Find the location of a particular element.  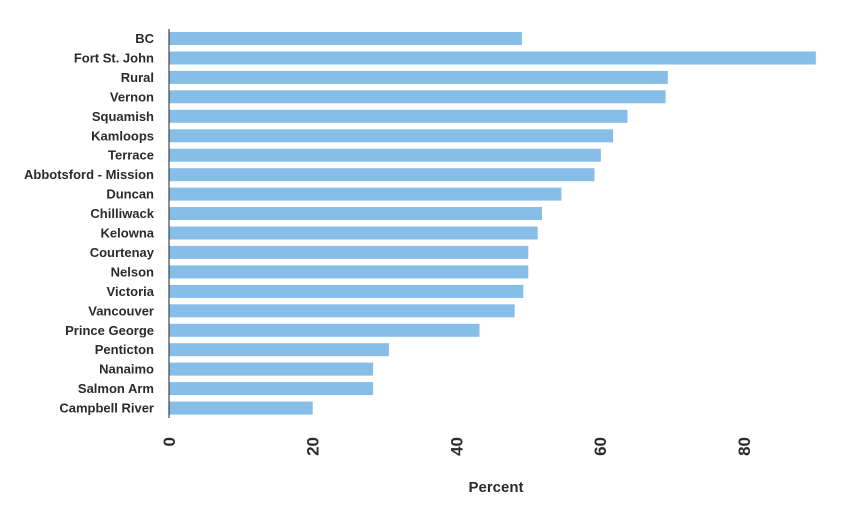

category-label: Terrace is located at coordinates (131, 155).